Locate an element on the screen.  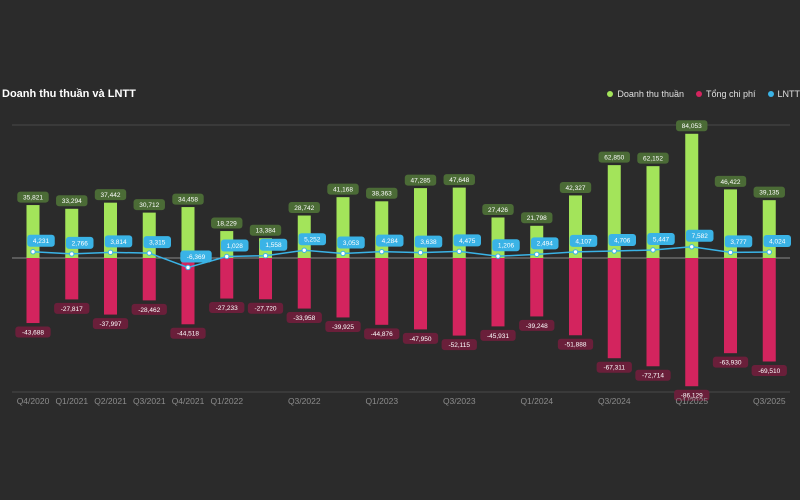
legend-swatch-revenue is located at coordinates (610, 94).